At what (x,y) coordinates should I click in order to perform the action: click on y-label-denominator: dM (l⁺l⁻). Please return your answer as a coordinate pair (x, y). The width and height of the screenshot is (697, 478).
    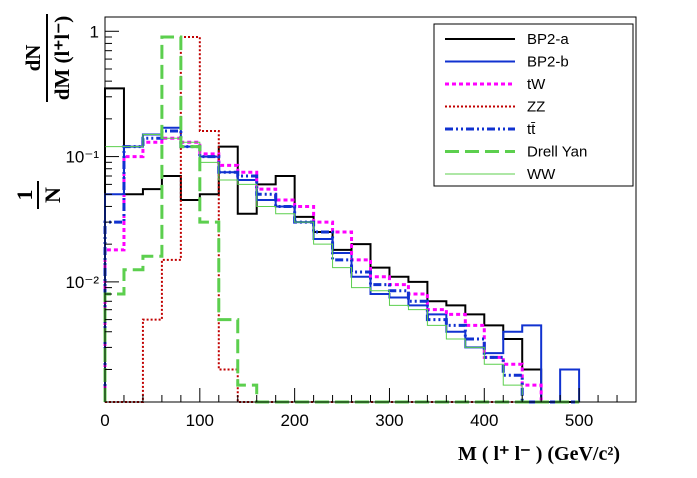
    Looking at the image, I should click on (62, 58).